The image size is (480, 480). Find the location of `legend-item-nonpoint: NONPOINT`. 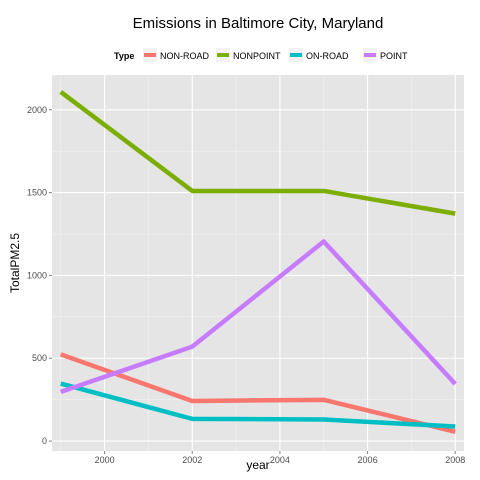

legend-item-nonpoint: NONPOINT is located at coordinates (248, 55).